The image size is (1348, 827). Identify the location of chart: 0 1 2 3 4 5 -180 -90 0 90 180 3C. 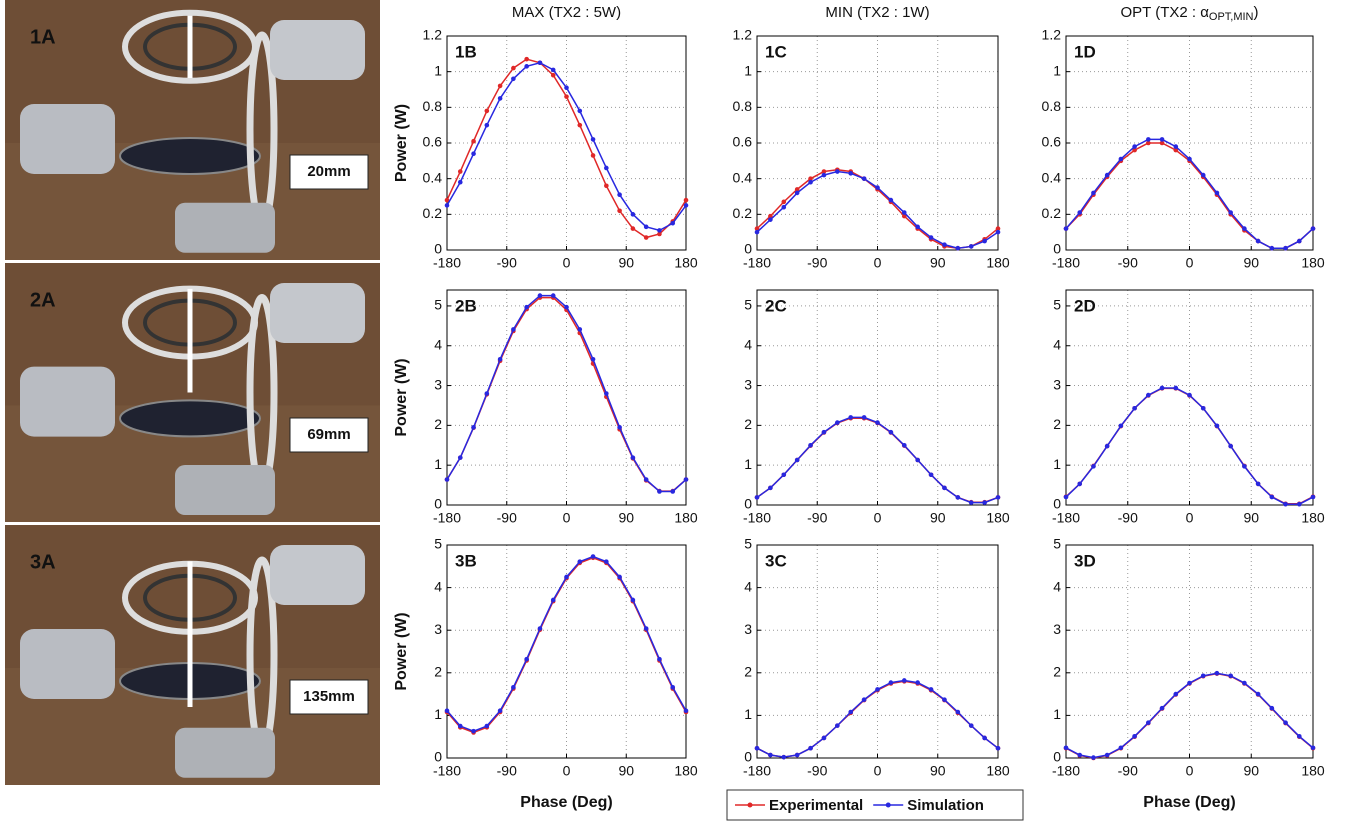
(876, 657).